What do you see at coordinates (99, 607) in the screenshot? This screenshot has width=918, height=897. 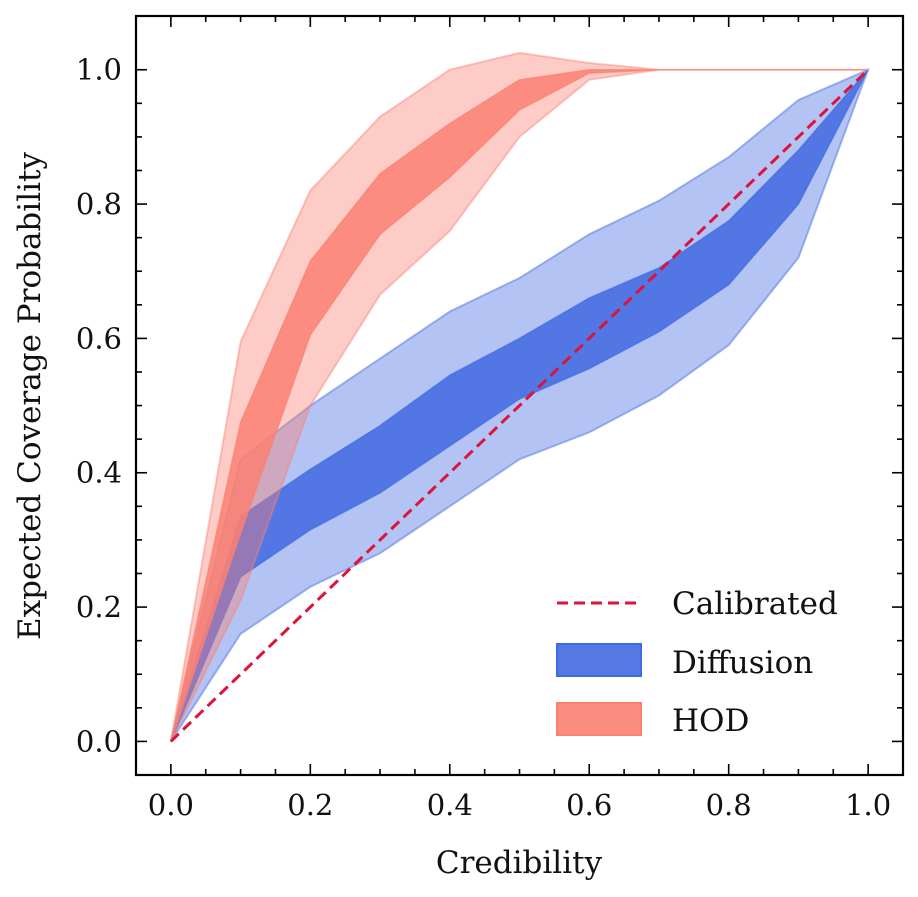 I see `y-tick-label: 0.2` at bounding box center [99, 607].